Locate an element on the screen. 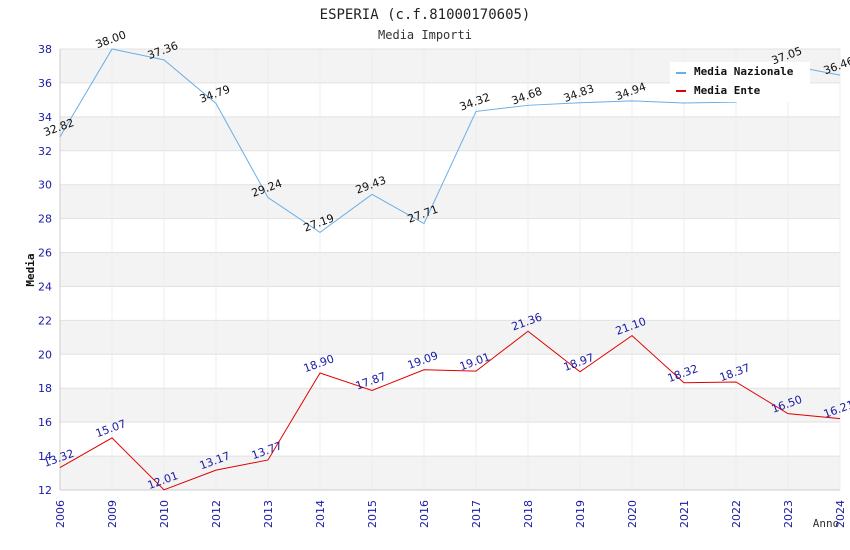 This screenshot has width=850, height=550. y-tick-label: 26 is located at coordinates (45, 253).